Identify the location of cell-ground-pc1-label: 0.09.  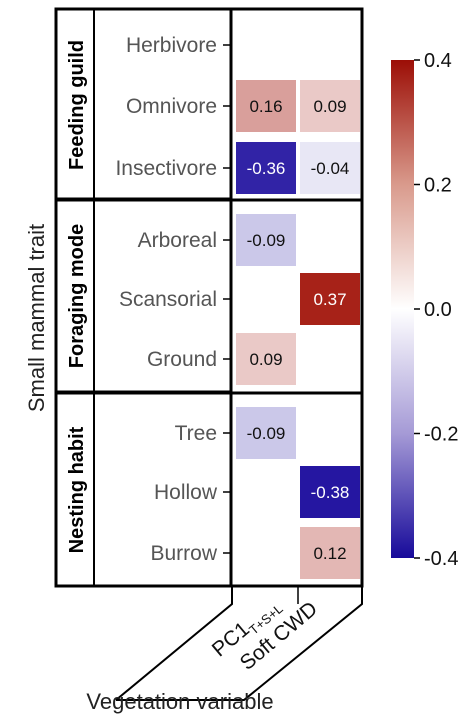
(265, 359).